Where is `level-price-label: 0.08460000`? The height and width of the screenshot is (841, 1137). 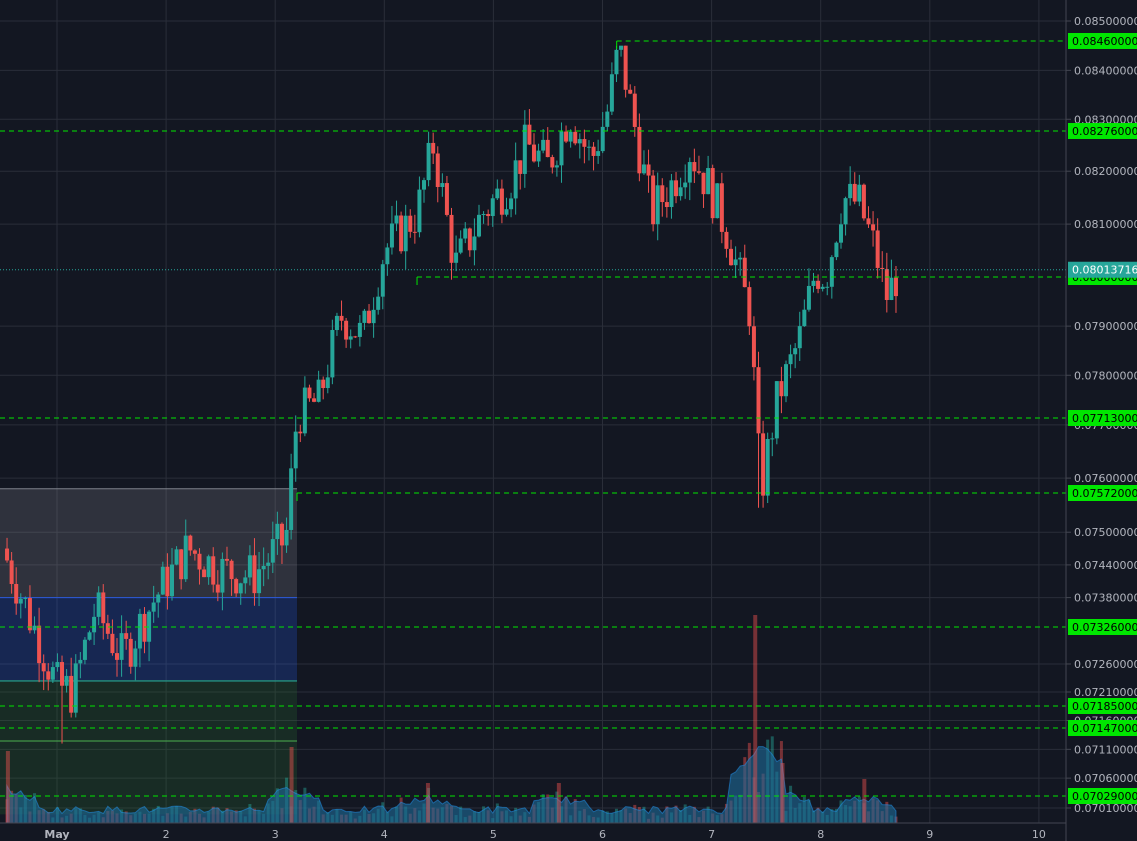 level-price-label: 0.08460000 is located at coordinates (1104, 41).